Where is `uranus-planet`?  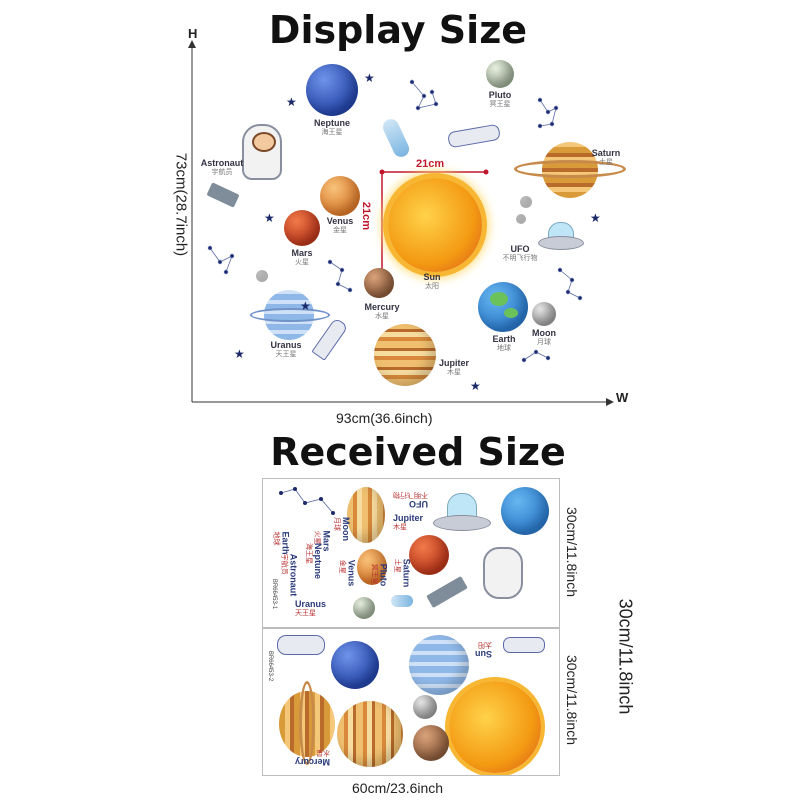 uranus-planet is located at coordinates (290, 315).